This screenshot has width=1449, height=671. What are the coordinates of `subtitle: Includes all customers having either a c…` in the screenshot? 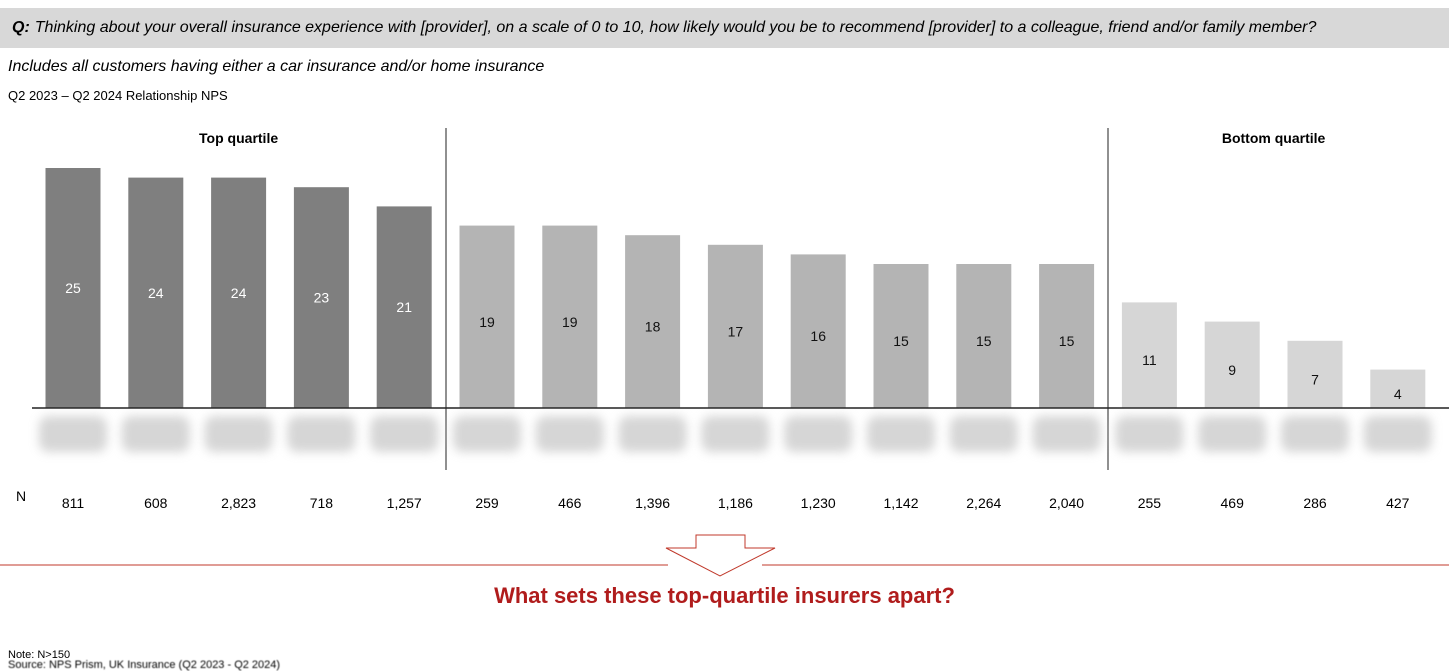 It's located at (276, 66).